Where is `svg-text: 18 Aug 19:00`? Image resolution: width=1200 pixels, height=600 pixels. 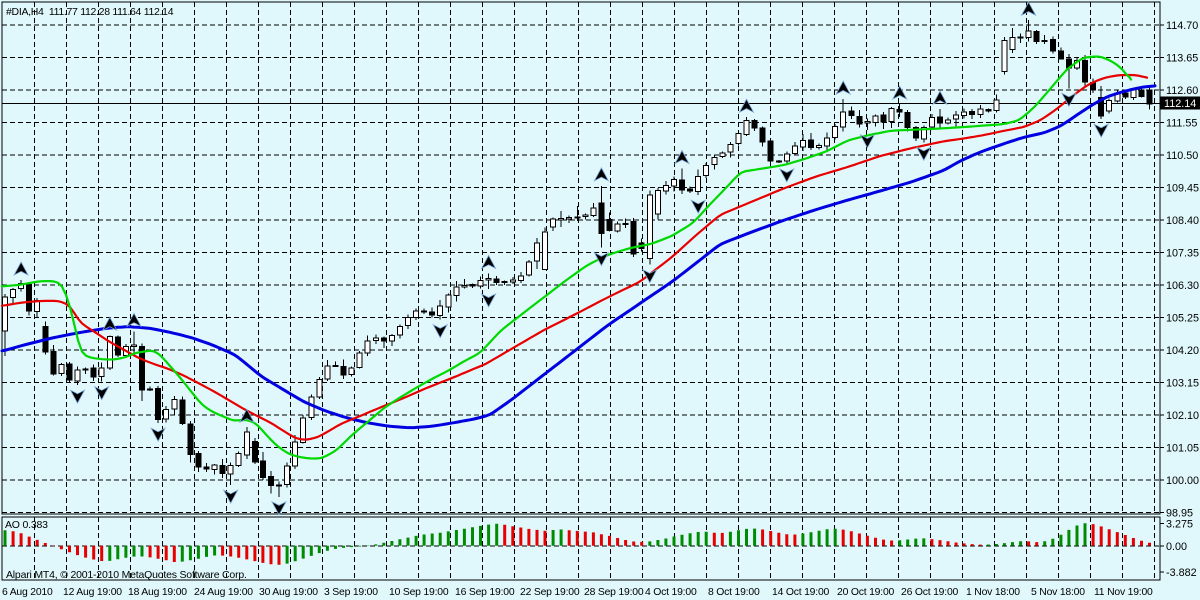
svg-text: 18 Aug 19:00 is located at coordinates (157, 592).